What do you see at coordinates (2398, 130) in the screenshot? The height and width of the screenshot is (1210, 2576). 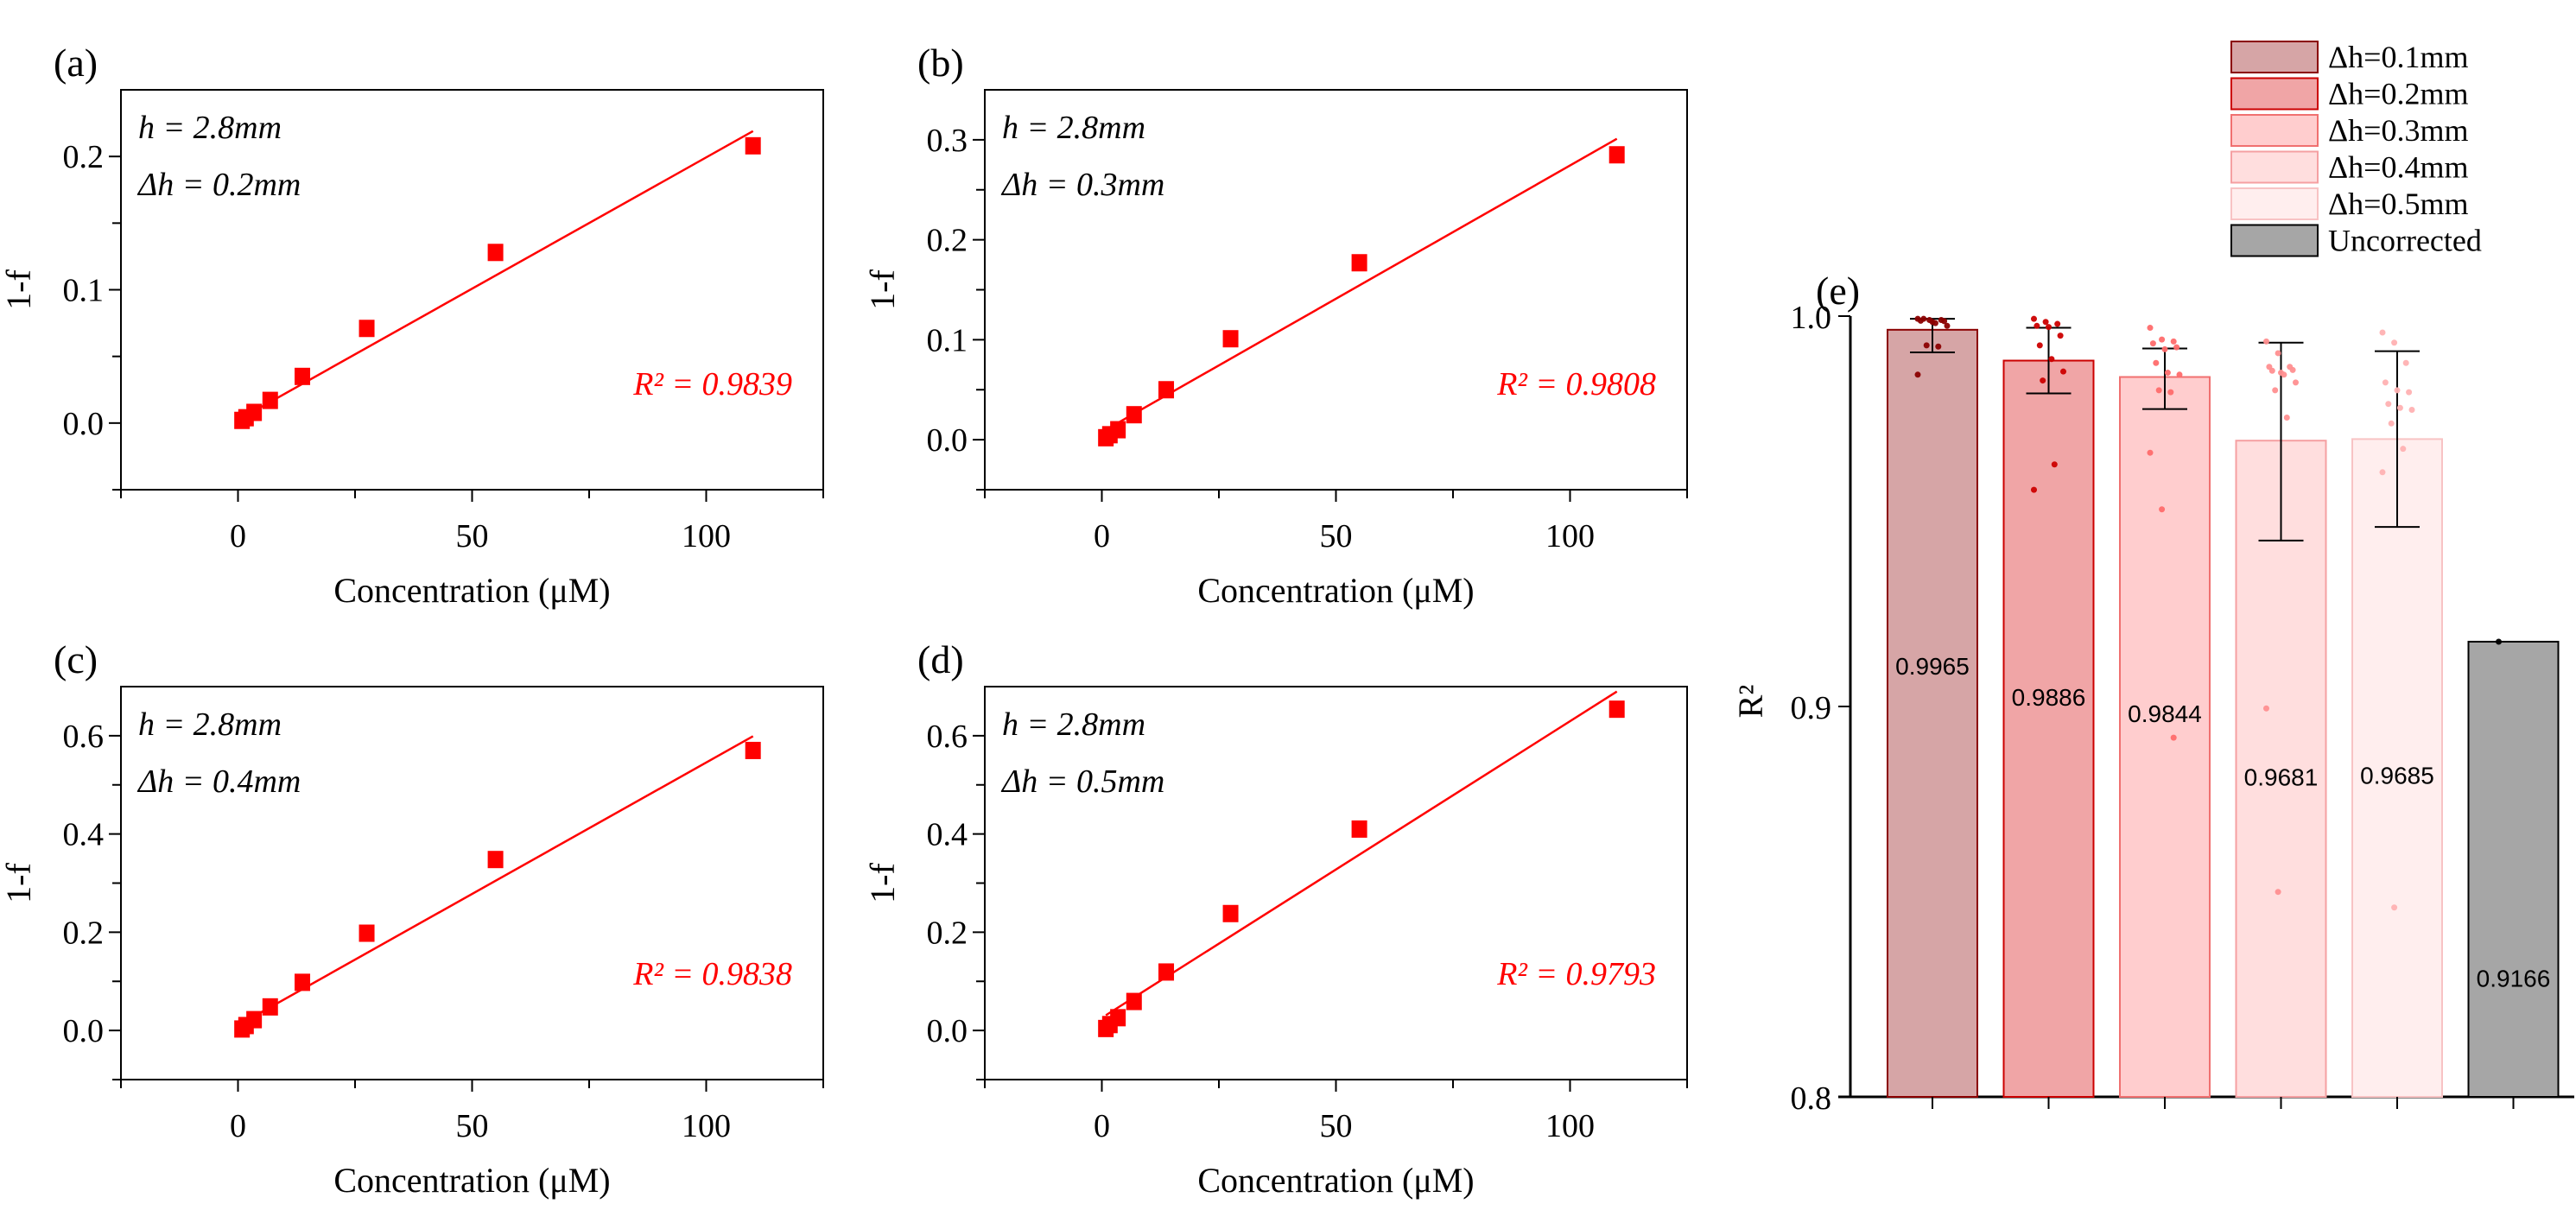 I see `legend-label: Δh=0.3mm` at bounding box center [2398, 130].